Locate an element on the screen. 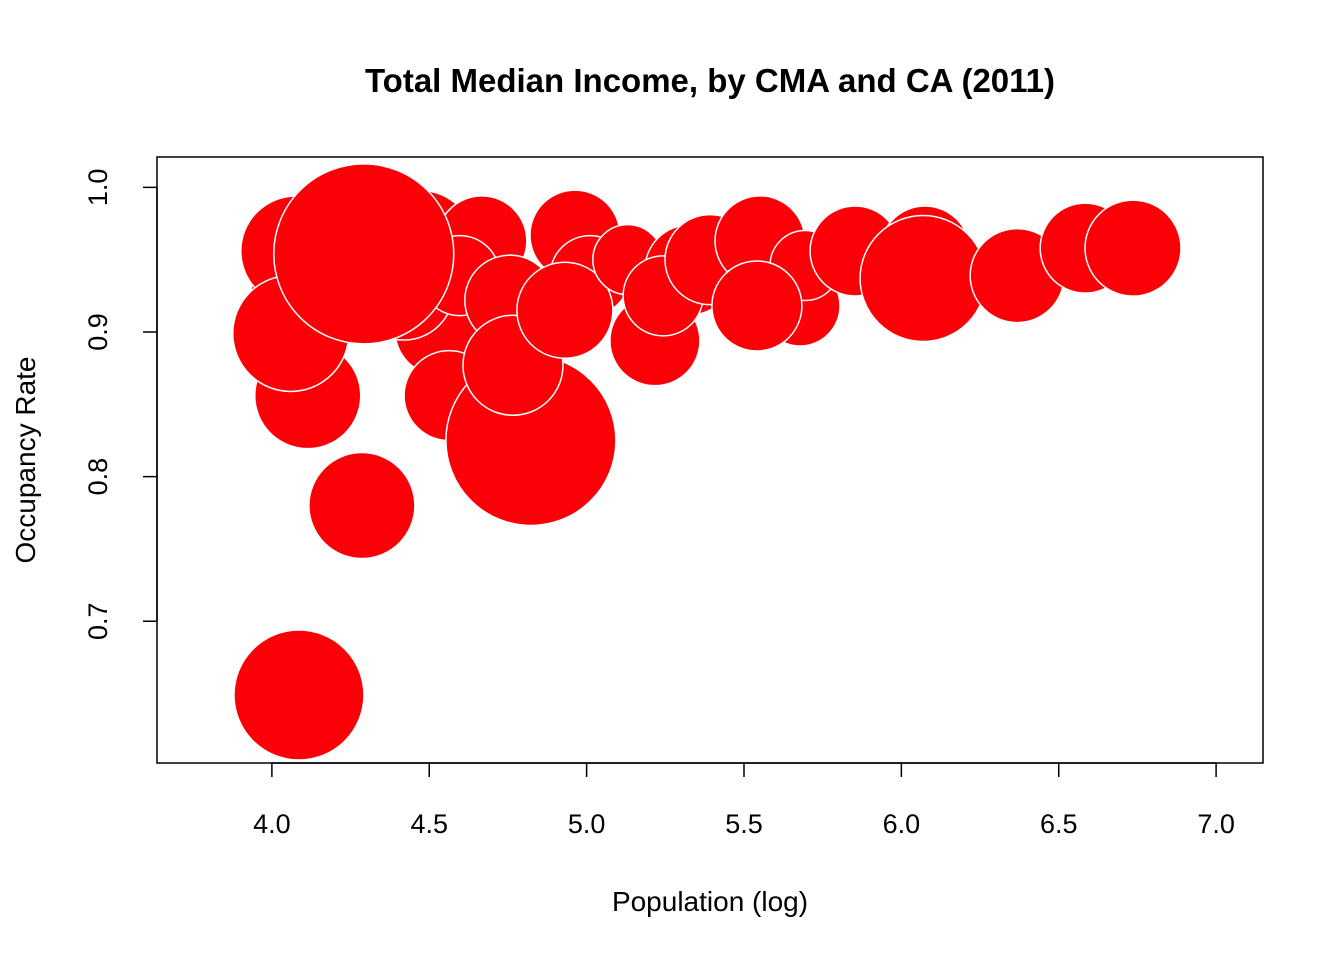 This screenshot has width=1344, height=965. x-tick-label: 7.0 is located at coordinates (1216, 824).